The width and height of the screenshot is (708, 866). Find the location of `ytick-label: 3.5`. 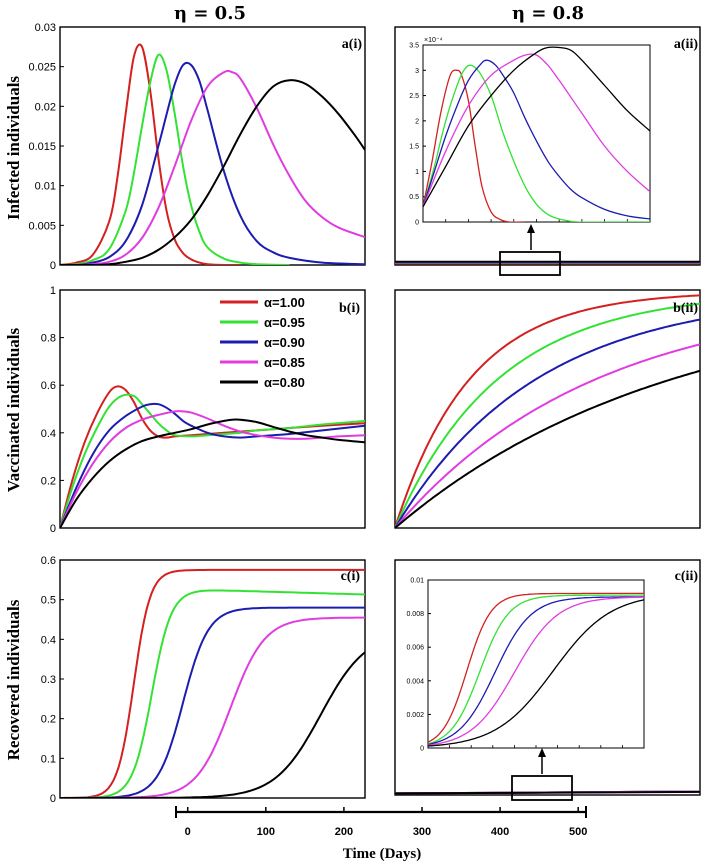

ytick-label: 3.5 is located at coordinates (414, 46).